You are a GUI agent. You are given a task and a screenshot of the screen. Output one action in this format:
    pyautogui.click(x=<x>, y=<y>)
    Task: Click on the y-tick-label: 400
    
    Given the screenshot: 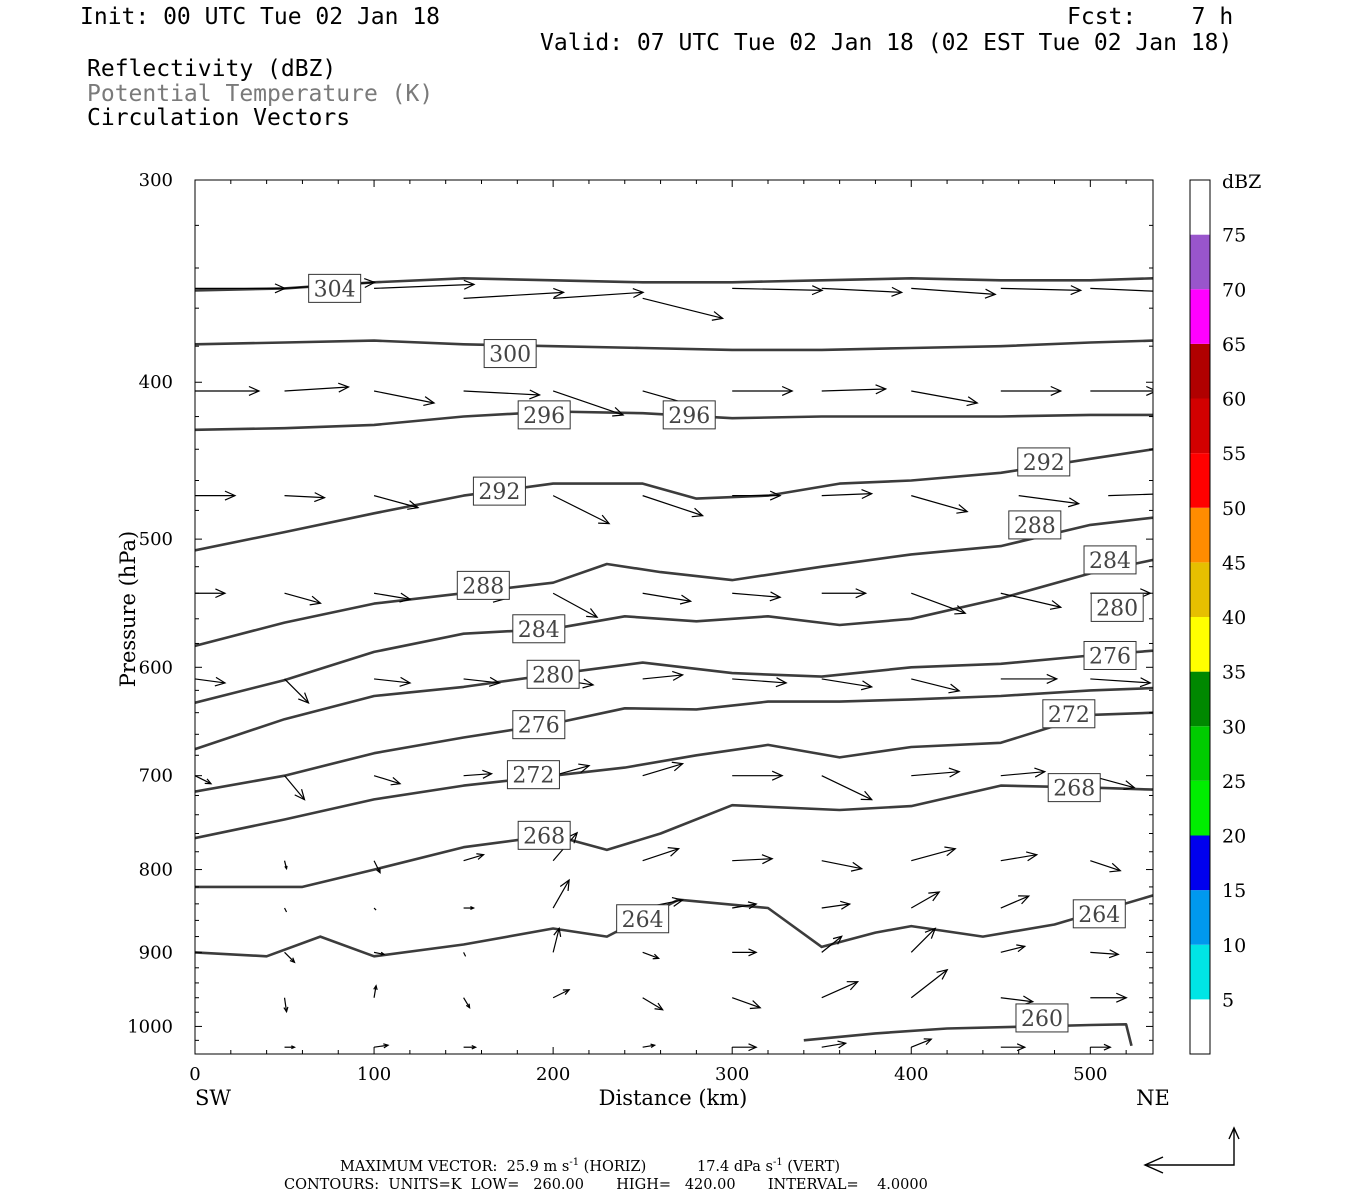 What is the action you would take?
    pyautogui.click(x=156, y=382)
    